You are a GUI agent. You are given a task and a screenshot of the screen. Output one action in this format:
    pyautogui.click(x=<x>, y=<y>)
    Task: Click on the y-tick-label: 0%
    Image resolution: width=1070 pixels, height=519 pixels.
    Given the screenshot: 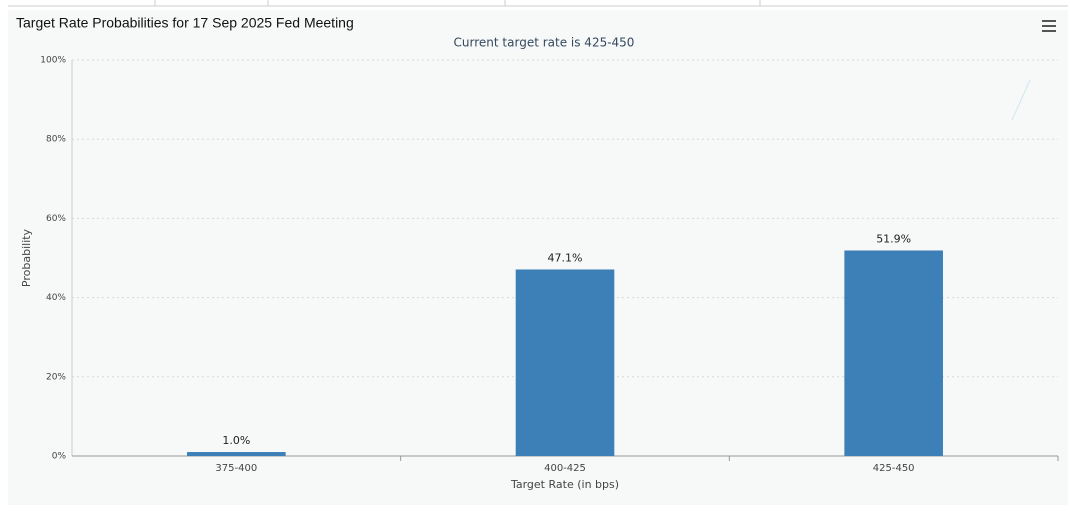 What is the action you would take?
    pyautogui.click(x=59, y=457)
    